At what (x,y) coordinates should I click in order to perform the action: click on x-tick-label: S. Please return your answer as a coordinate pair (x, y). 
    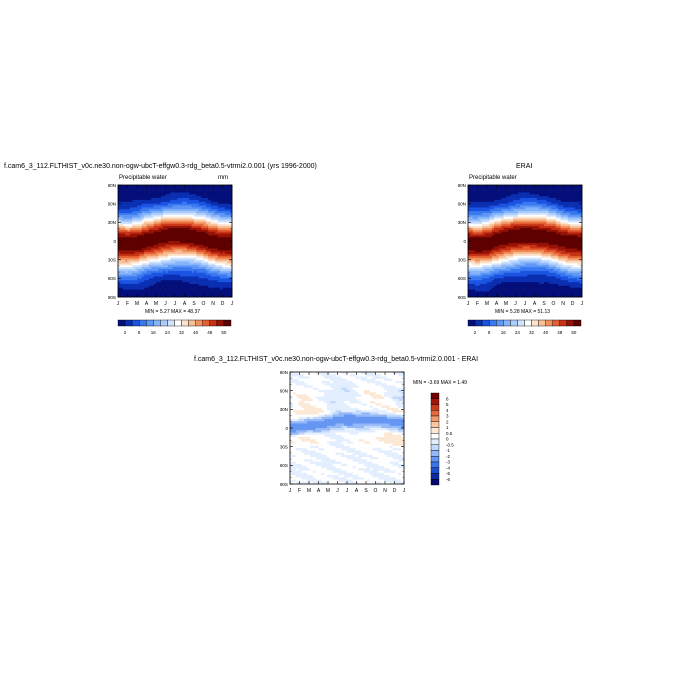
    Looking at the image, I should click on (194, 304).